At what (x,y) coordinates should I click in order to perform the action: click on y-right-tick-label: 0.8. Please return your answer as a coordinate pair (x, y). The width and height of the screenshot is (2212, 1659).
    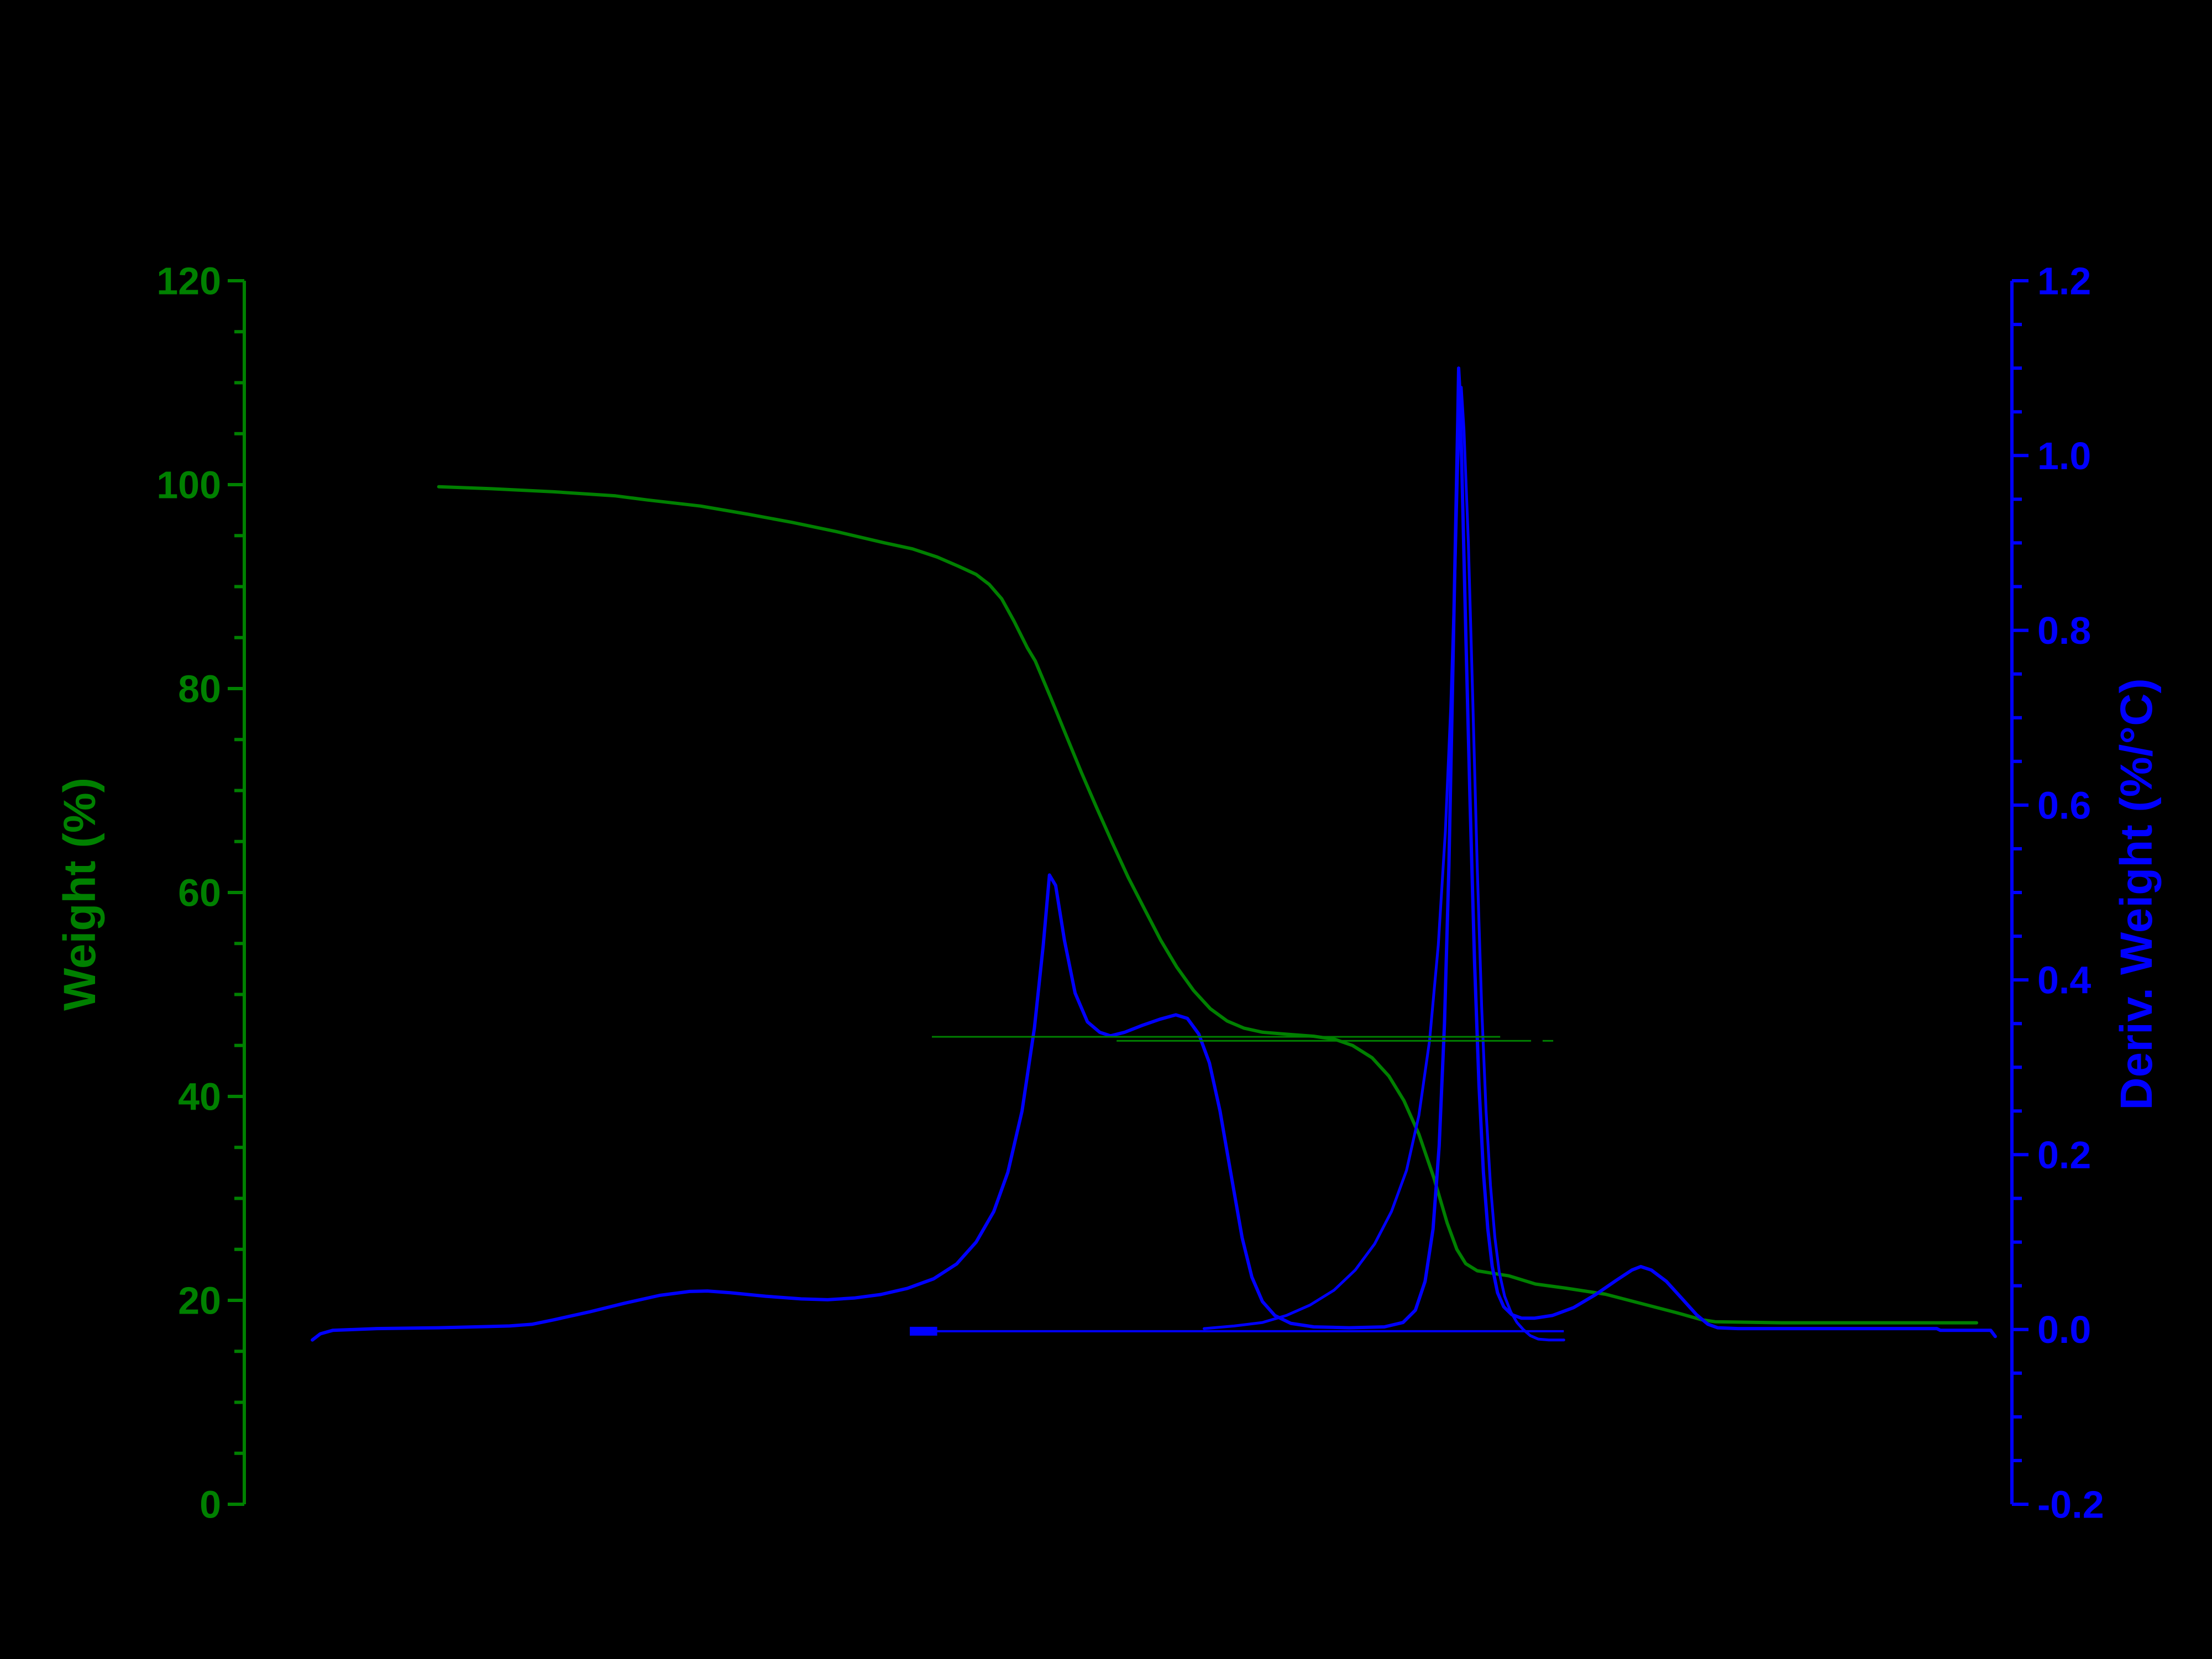
    Looking at the image, I should click on (2064, 631).